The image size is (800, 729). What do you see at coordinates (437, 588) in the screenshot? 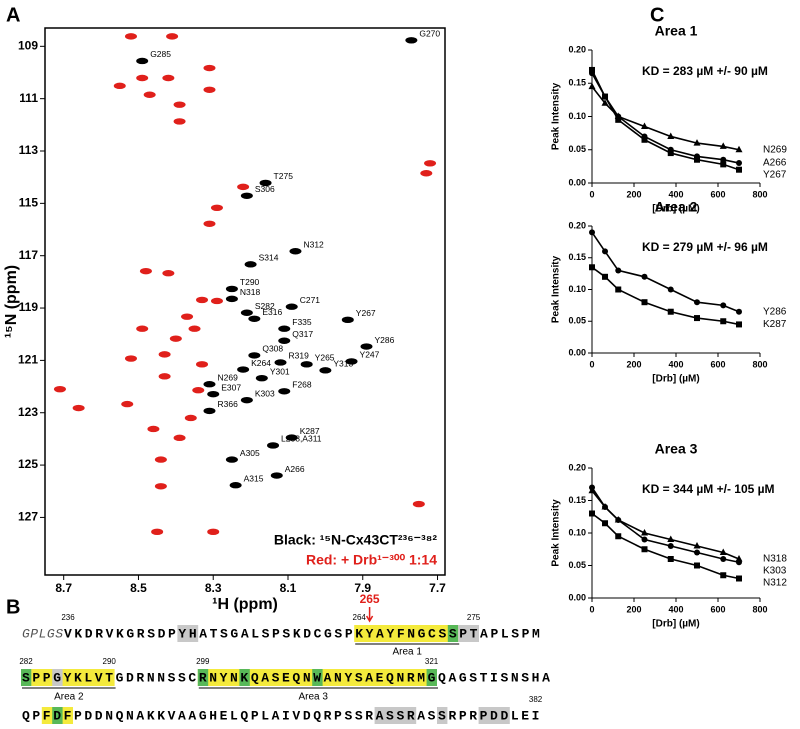
I see `x-tick-label: 7.7` at bounding box center [437, 588].